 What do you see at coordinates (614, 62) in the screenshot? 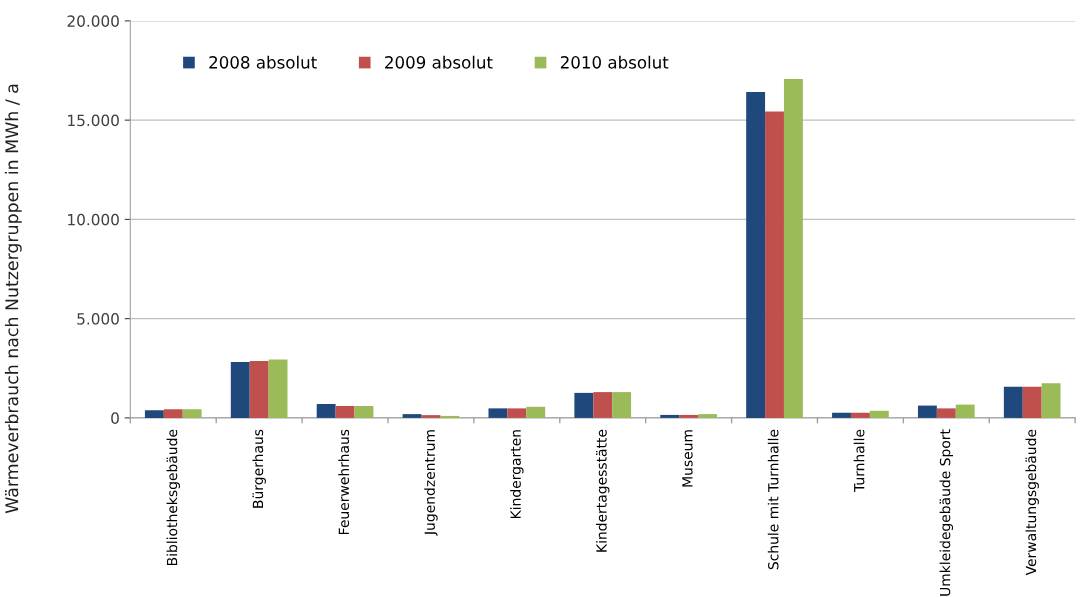
I see `legend-label: 2010 absolut` at bounding box center [614, 62].